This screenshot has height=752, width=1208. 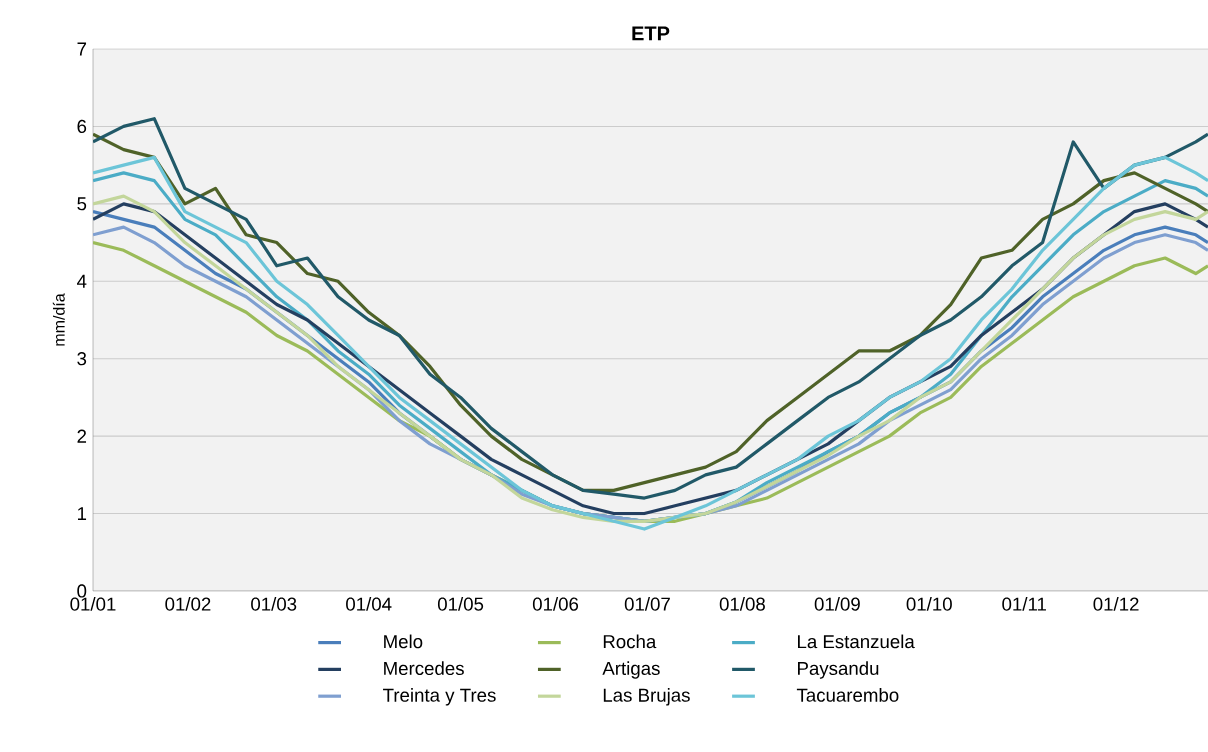 I want to click on x-tick-label: 01/11, so click(x=1024, y=604).